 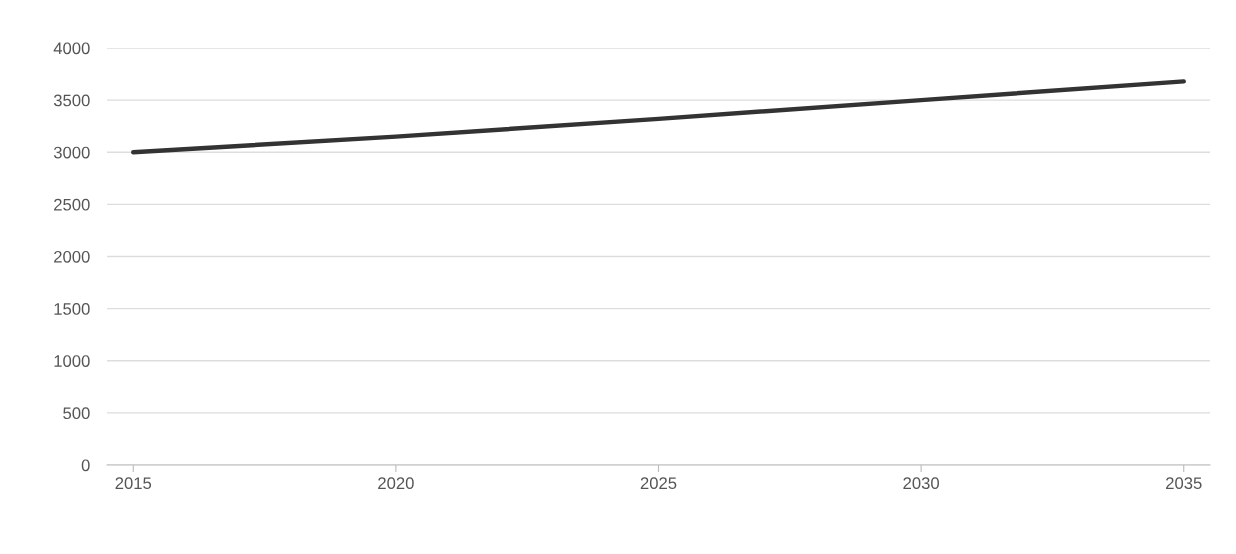 I want to click on y-tick-label: 1500, so click(x=72, y=309).